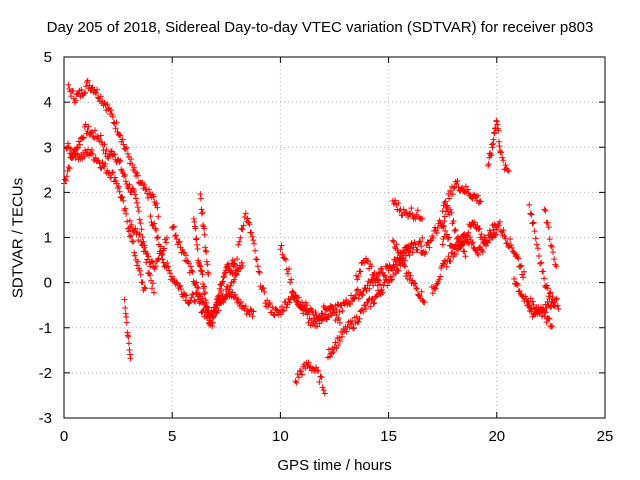 This screenshot has height=480, width=640. I want to click on x-tick-label: 25, so click(605, 436).